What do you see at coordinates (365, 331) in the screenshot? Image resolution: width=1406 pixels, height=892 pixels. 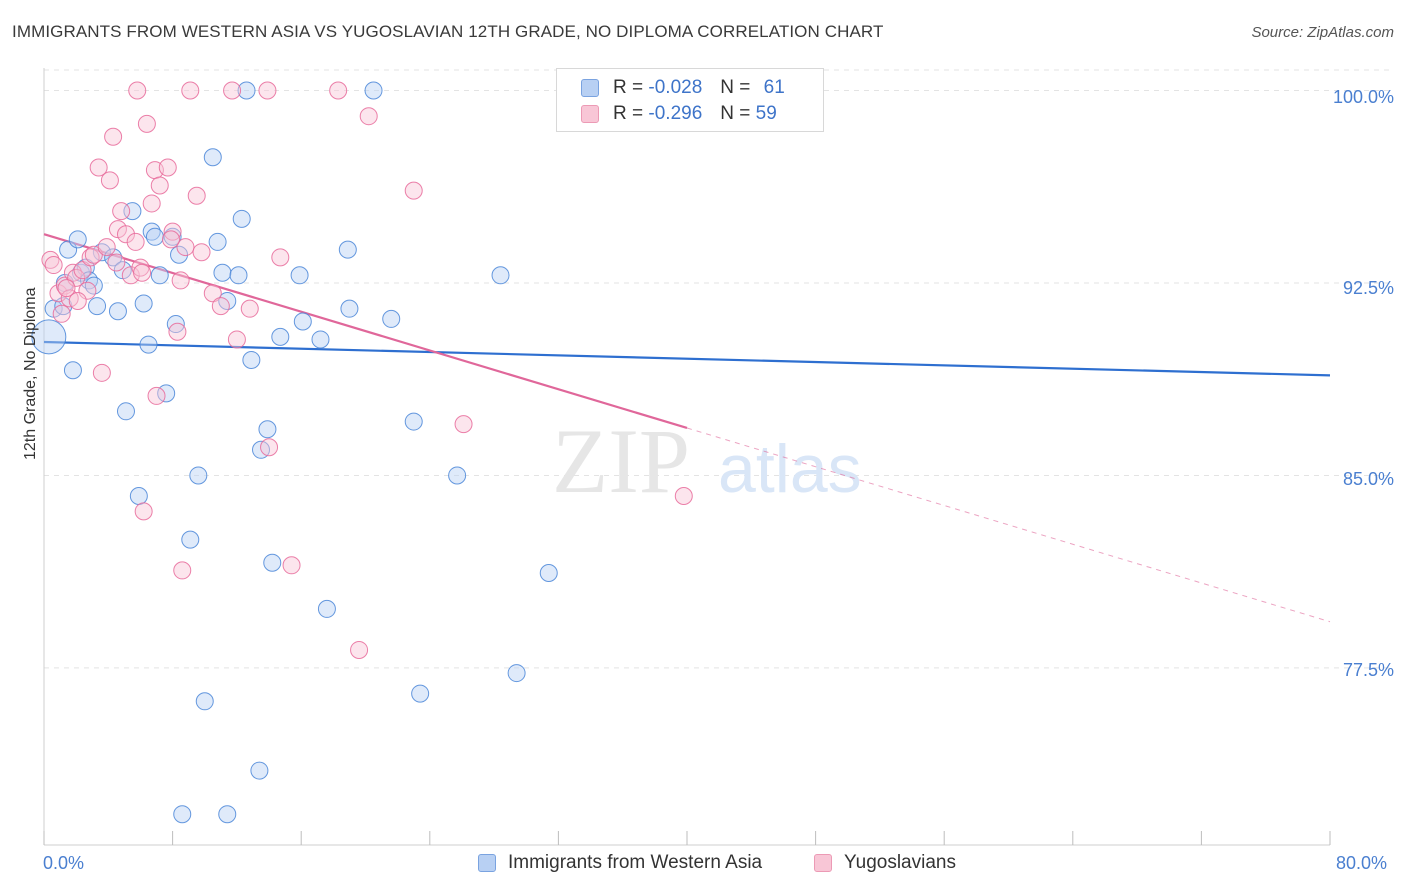 I see `trend-line-pink` at bounding box center [365, 331].